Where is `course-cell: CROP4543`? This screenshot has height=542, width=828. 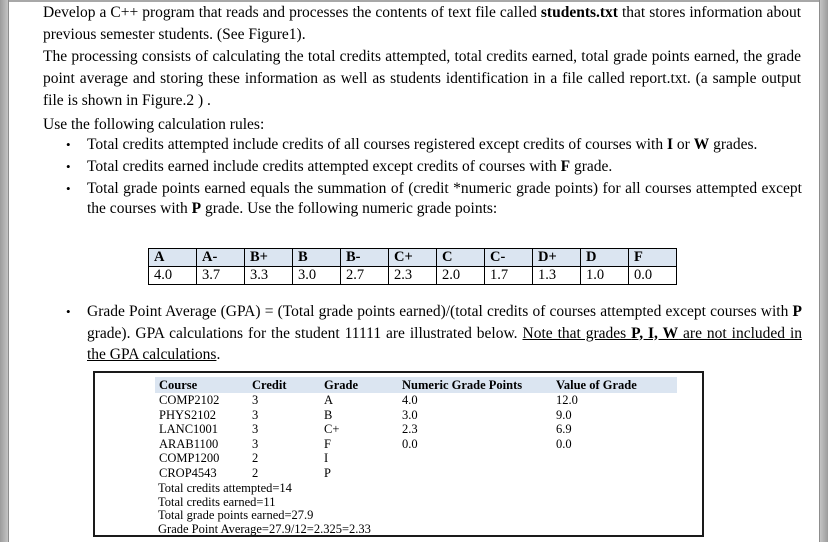
course-cell: CROP4543 is located at coordinates (188, 472).